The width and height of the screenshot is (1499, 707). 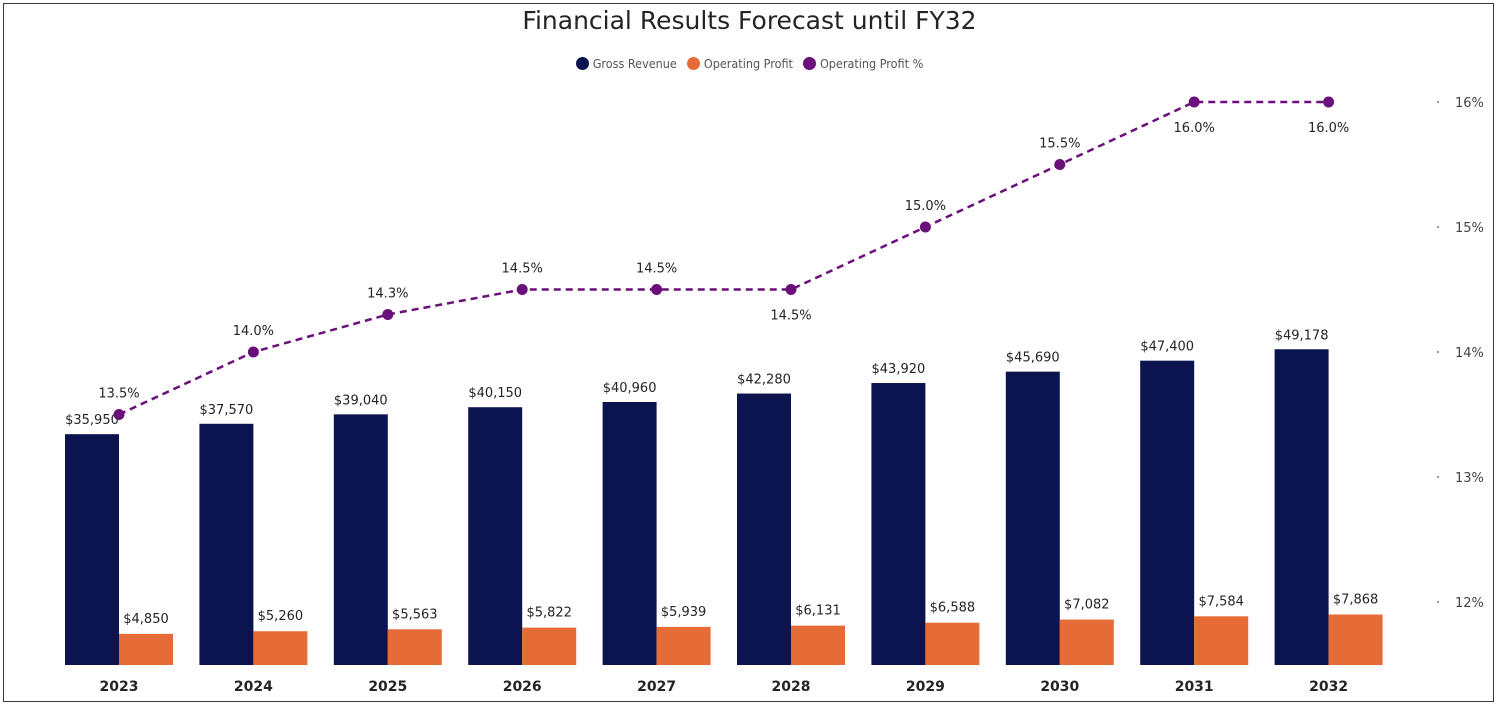 What do you see at coordinates (92, 420) in the screenshot?
I see `data-label-gross-revenue: $35,950` at bounding box center [92, 420].